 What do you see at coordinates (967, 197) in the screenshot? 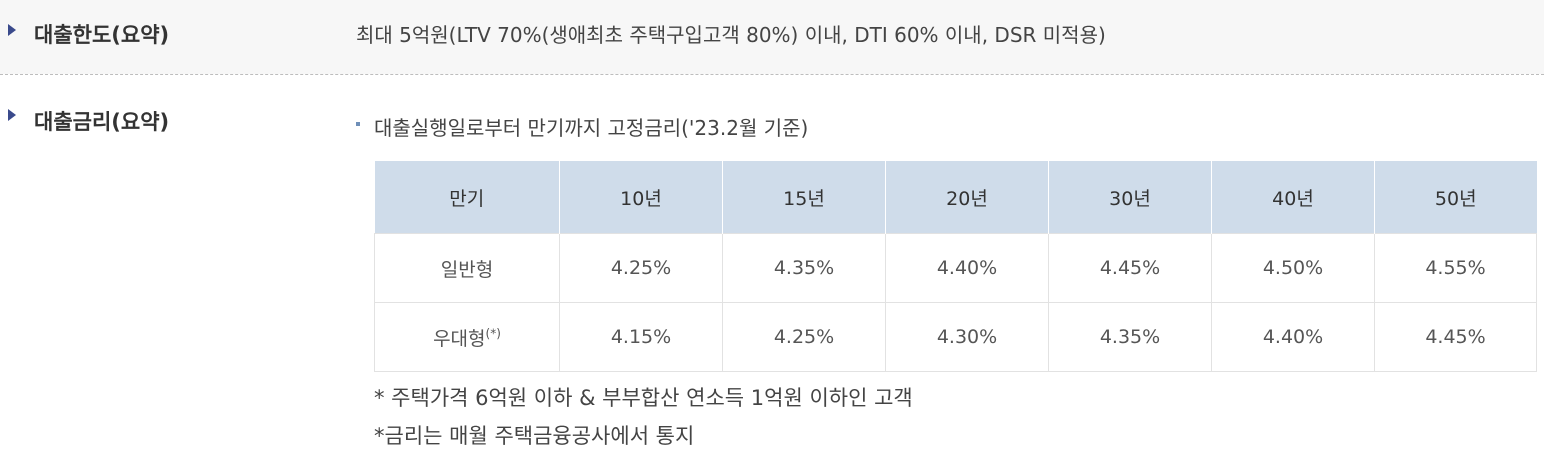
I see `header-20y: 20년` at bounding box center [967, 197].